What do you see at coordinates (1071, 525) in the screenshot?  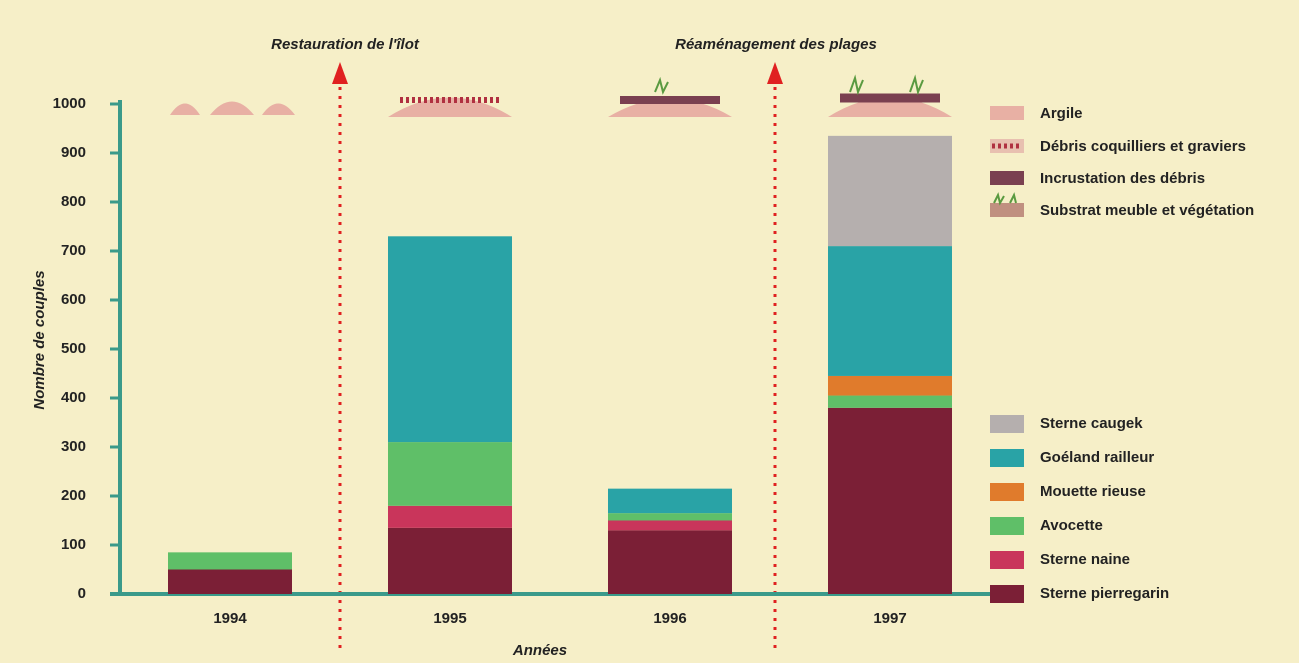 I see `legend-label: Avocette` at bounding box center [1071, 525].